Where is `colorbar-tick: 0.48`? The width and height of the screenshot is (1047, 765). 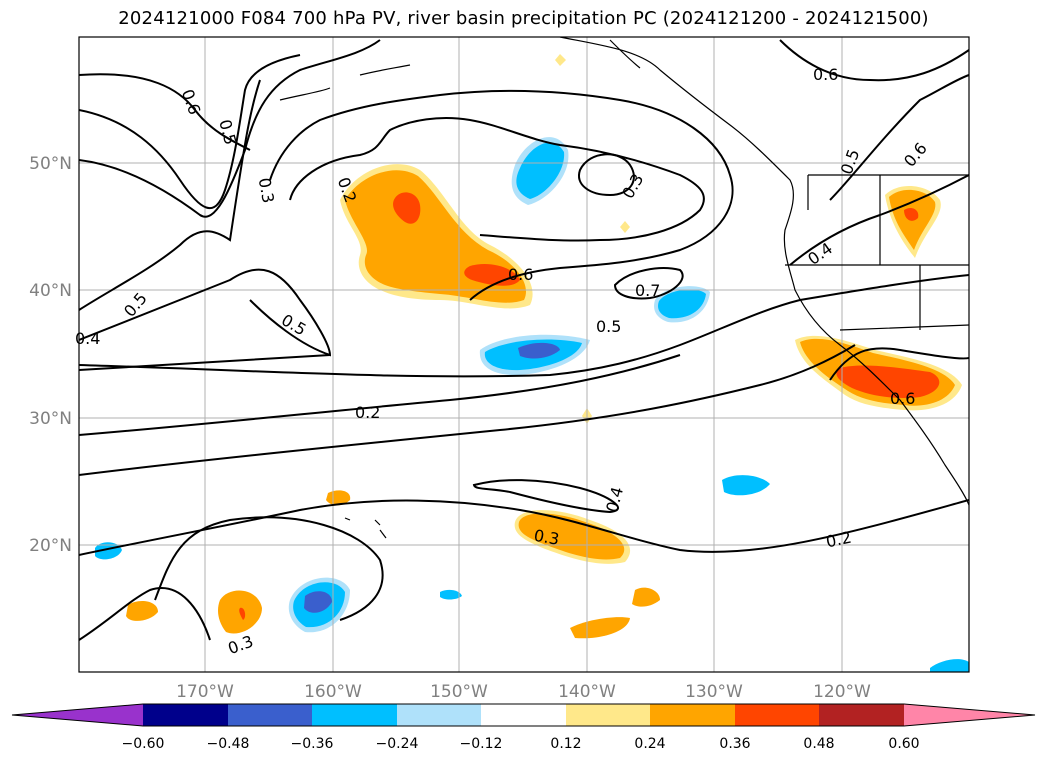
colorbar-tick: 0.48 is located at coordinates (818, 744).